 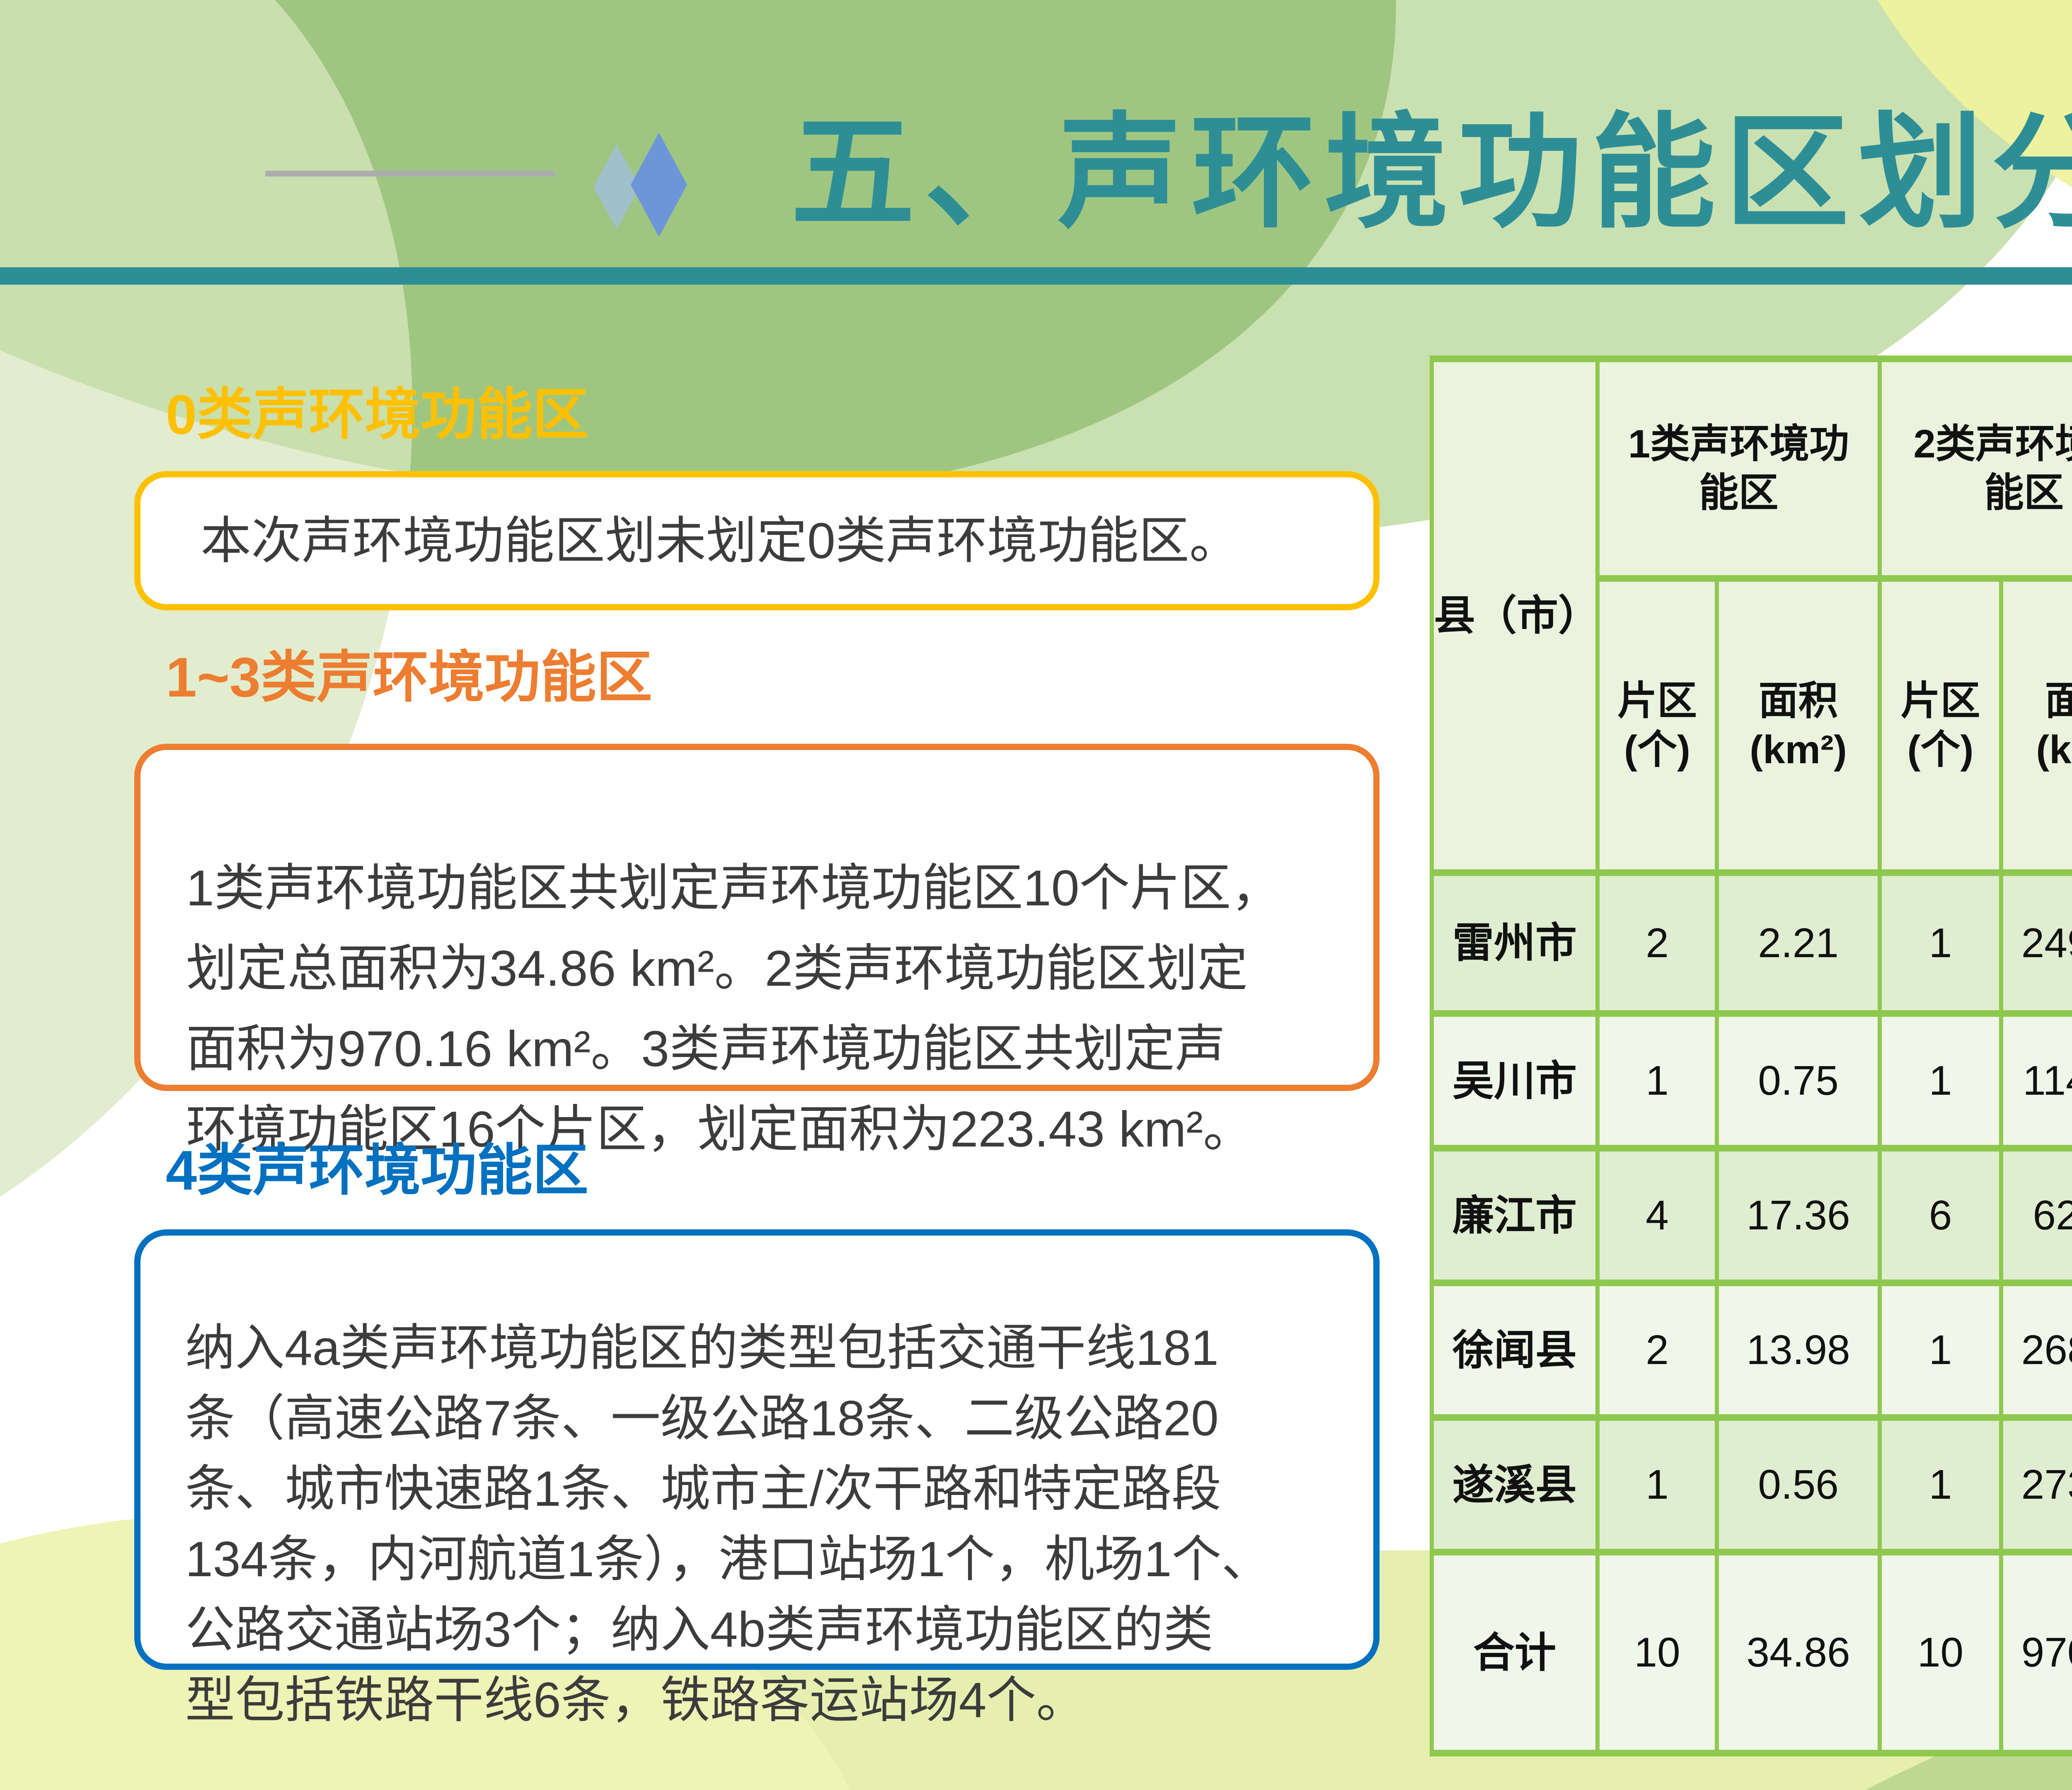 I want to click on title-divider-band, so click(x=1036, y=276).